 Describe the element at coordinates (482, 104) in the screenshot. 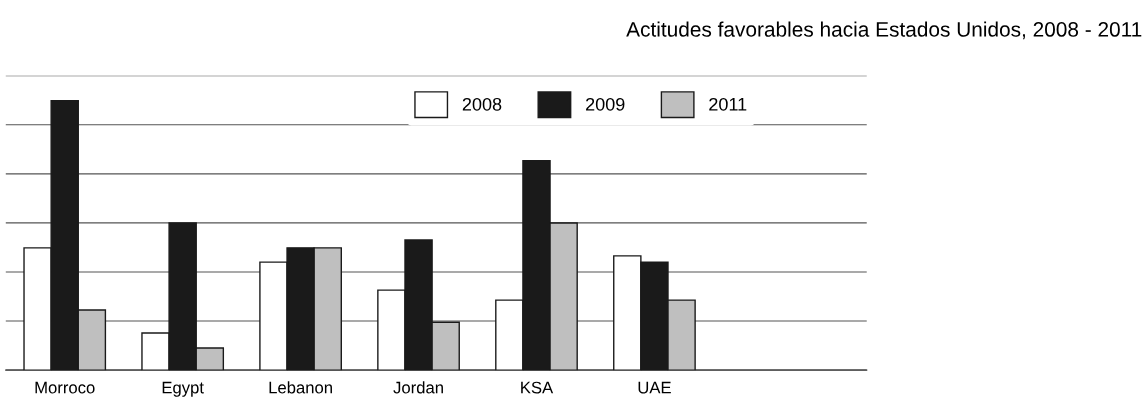

I see `legend-label: 2008` at that location.